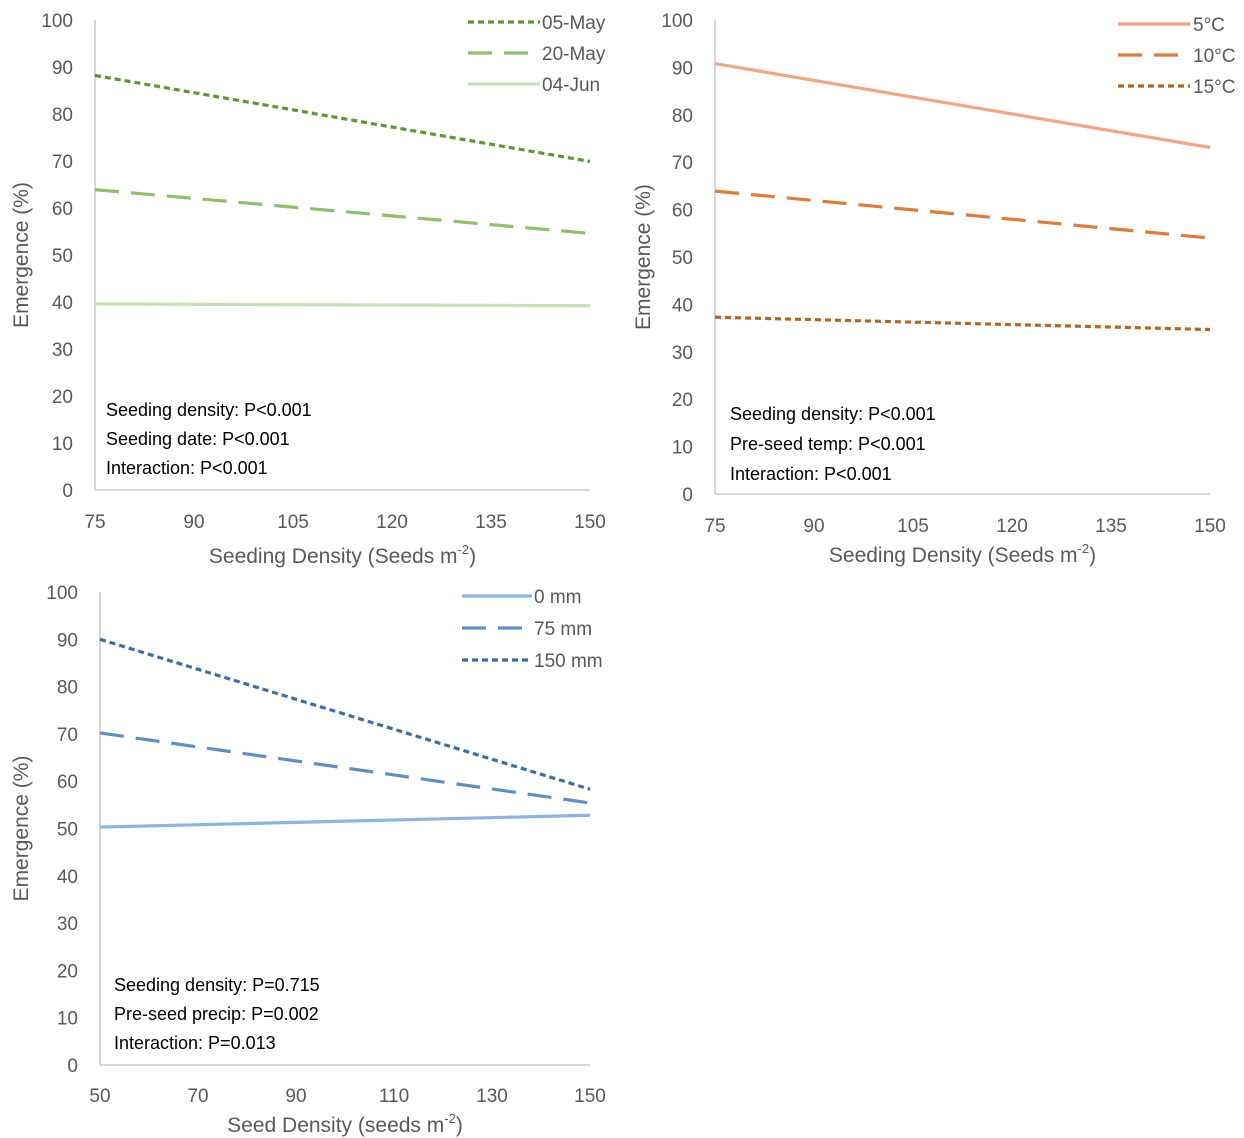 Image resolution: width=1244 pixels, height=1138 pixels. I want to click on legend-label: 05-May, so click(574, 23).